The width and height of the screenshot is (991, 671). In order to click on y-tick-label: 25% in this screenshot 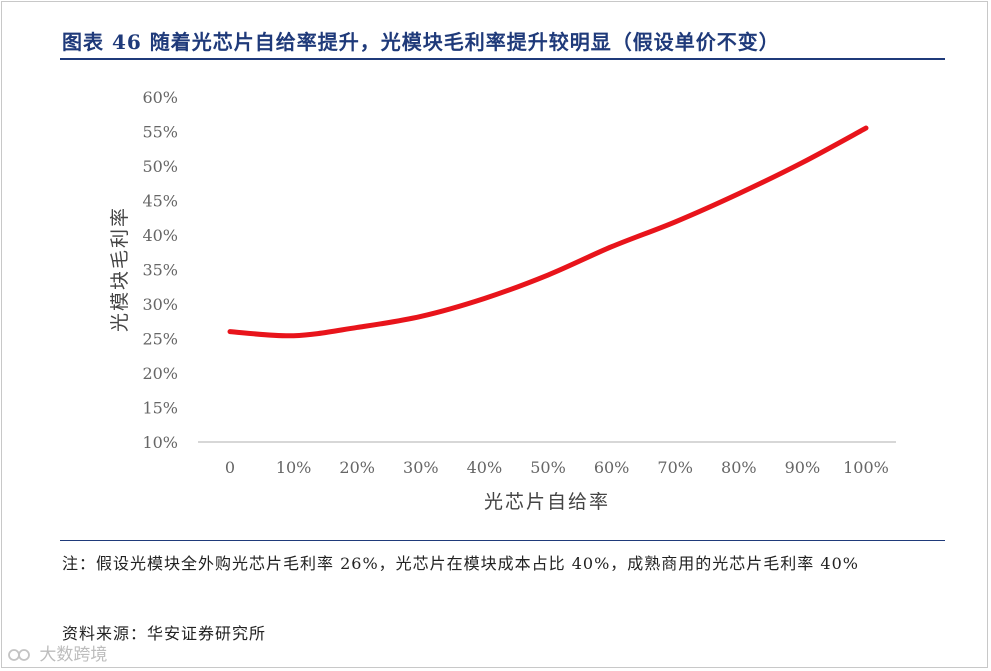, I will do `click(160, 339)`.